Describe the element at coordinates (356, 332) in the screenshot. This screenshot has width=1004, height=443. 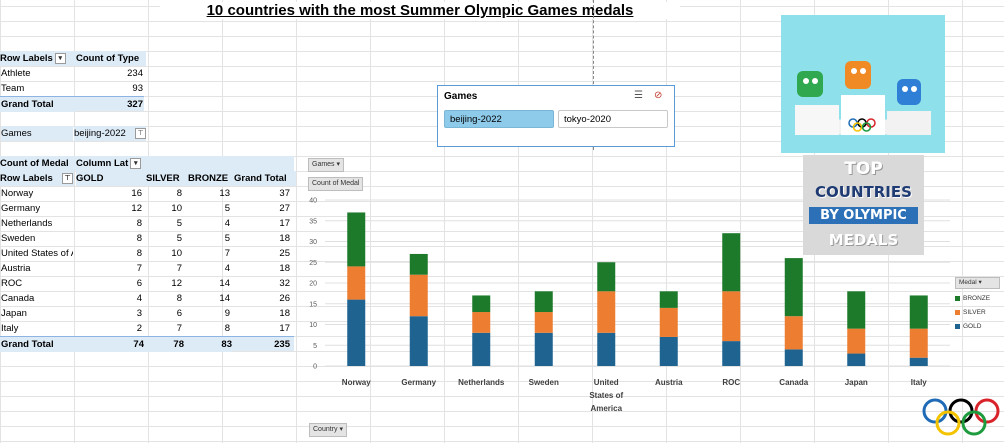
I see `bar-gold-norway` at that location.